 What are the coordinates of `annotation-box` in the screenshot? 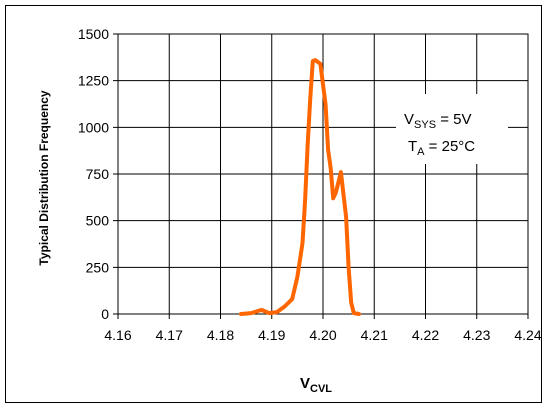 It's located at (452, 129).